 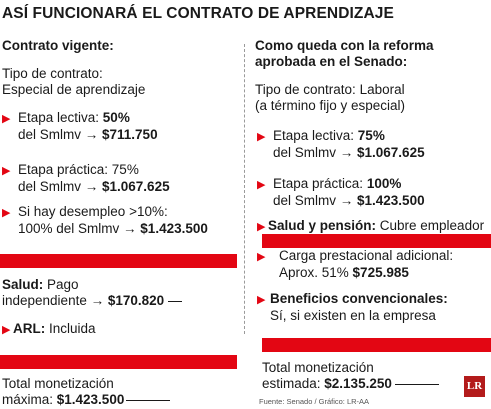 What do you see at coordinates (118, 261) in the screenshot?
I see `left-health-bar` at bounding box center [118, 261].